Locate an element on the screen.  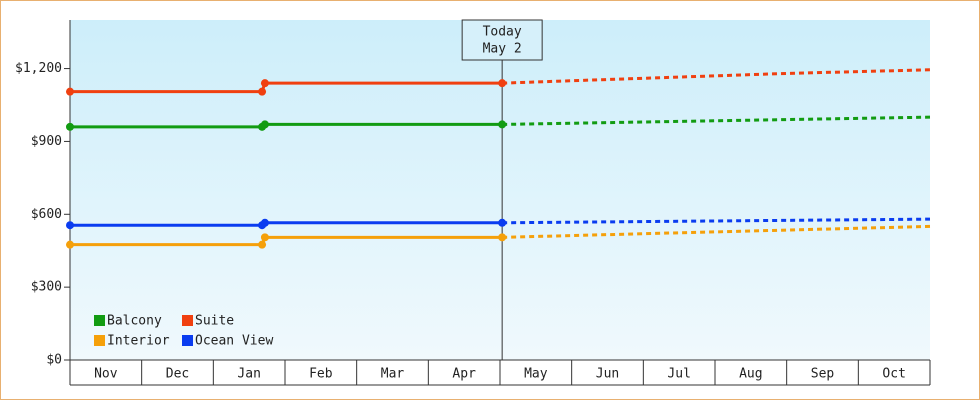
legend-label: Balcony is located at coordinates (134, 321).